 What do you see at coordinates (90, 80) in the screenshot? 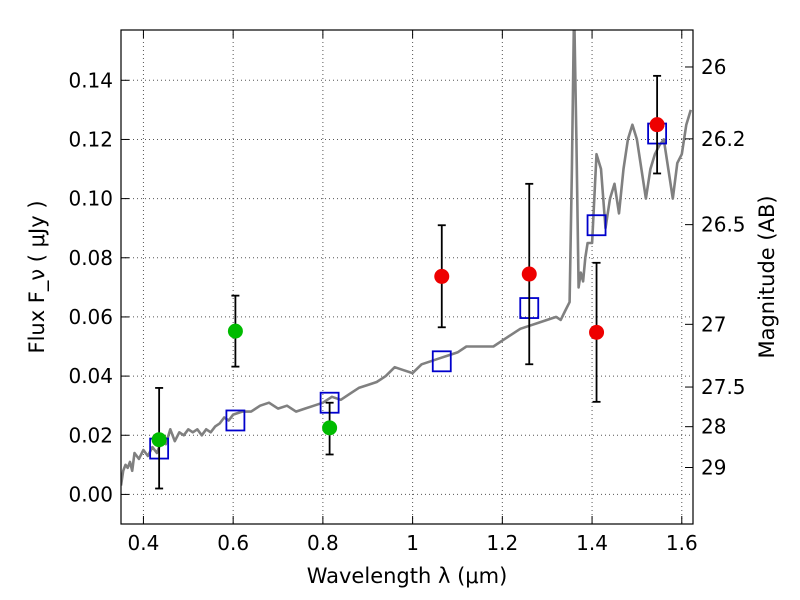
I see `y-tick-label: 0.14` at bounding box center [90, 80].